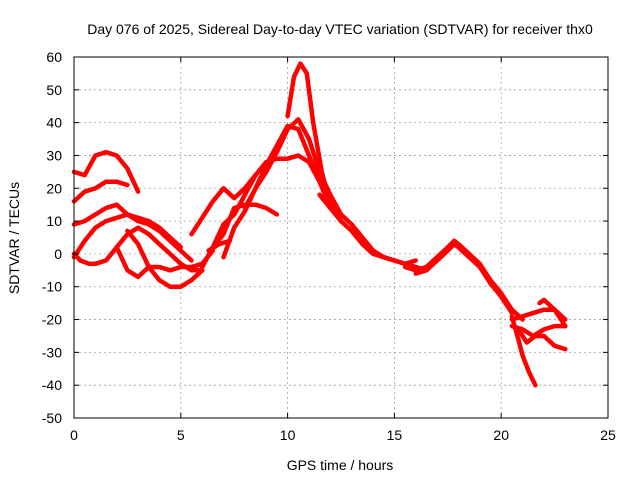  I want to click on x-tick-label: 10, so click(288, 435).